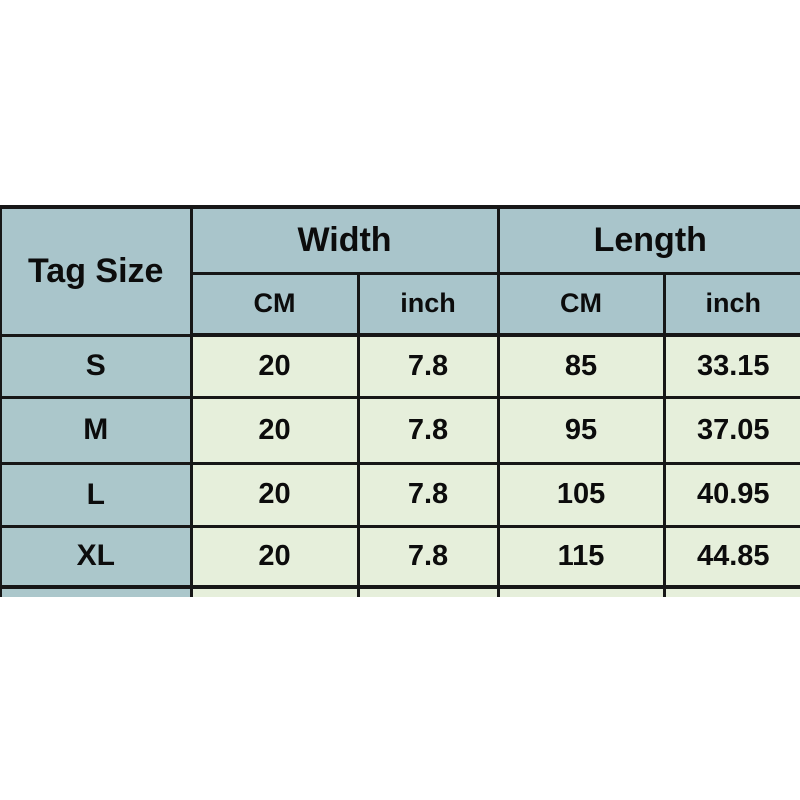  What do you see at coordinates (275, 304) in the screenshot?
I see `subheader-cell-width-cm: CM` at bounding box center [275, 304].